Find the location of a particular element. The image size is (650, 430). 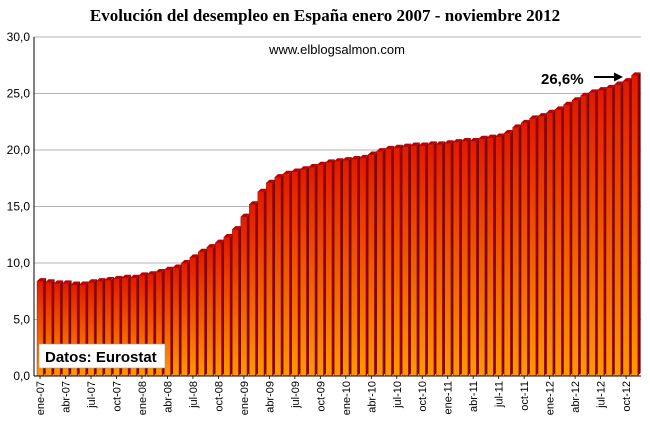

source-note: Datos: Eurostat is located at coordinates (101, 357).